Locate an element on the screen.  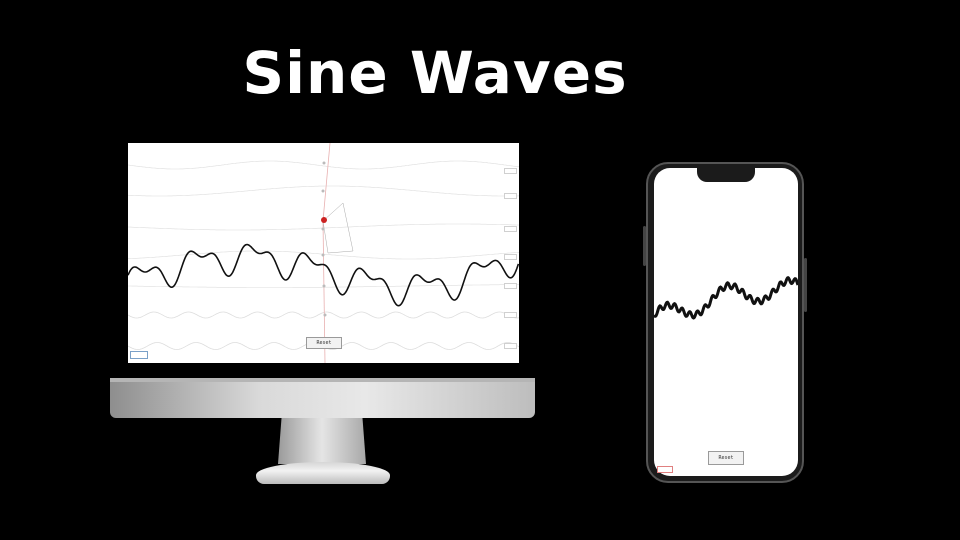
mobile-wave-canvas is located at coordinates (726, 322).